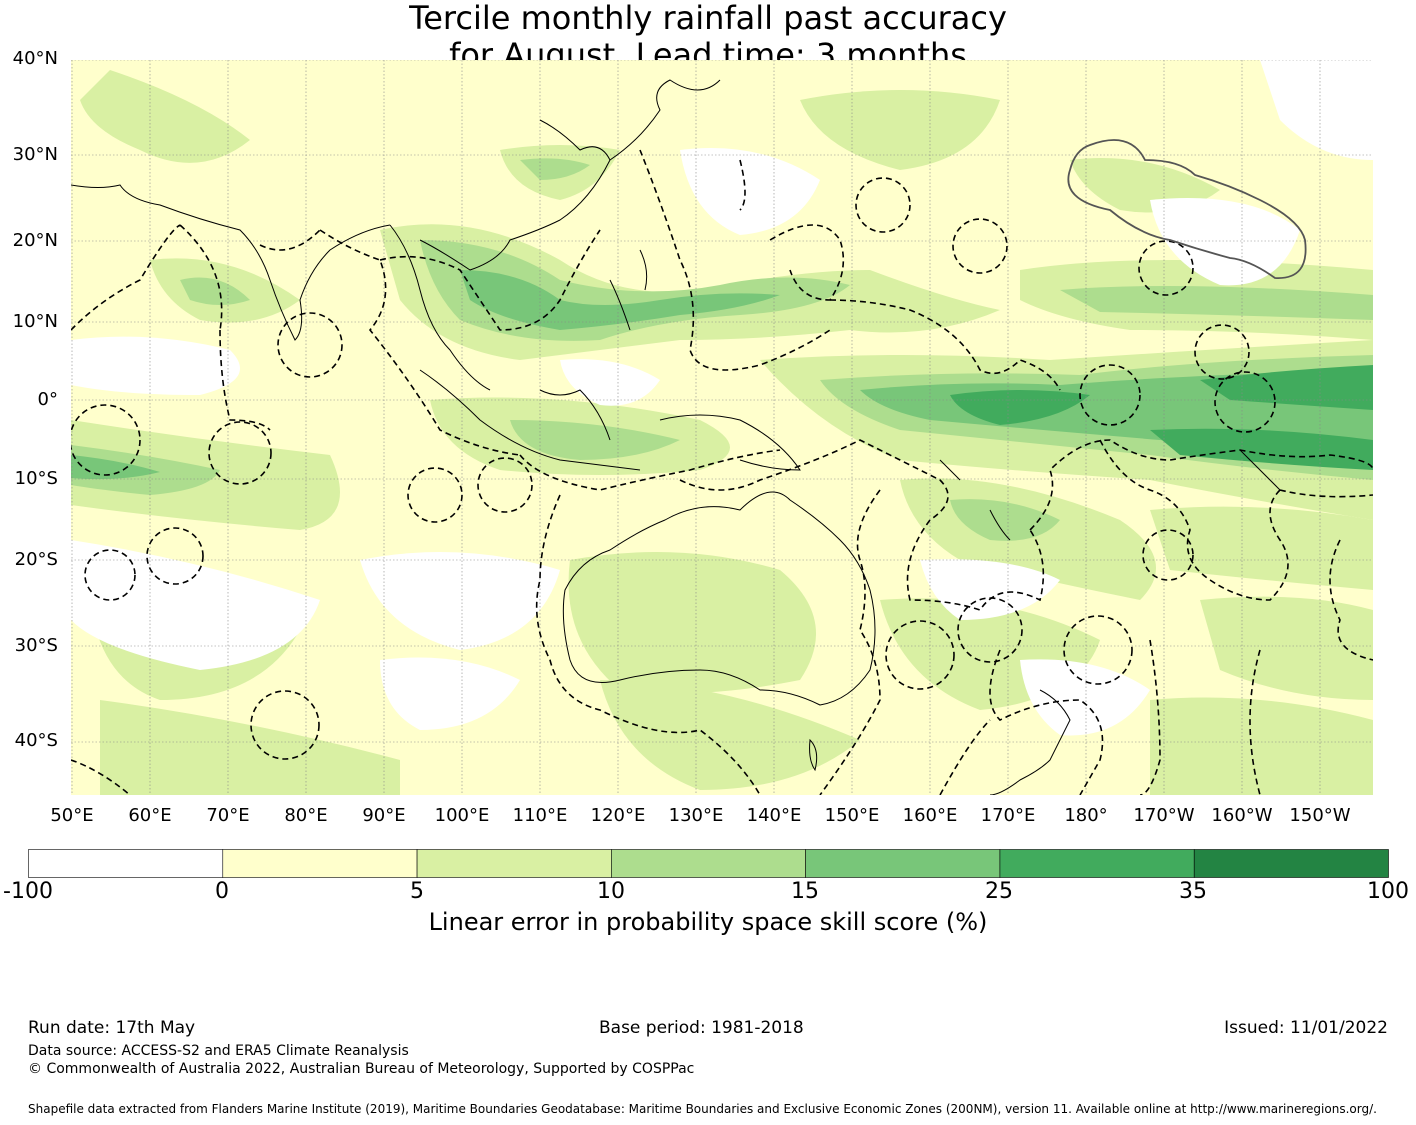  Describe the element at coordinates (1164, 815) in the screenshot. I see `lon-label: 170°W` at that location.